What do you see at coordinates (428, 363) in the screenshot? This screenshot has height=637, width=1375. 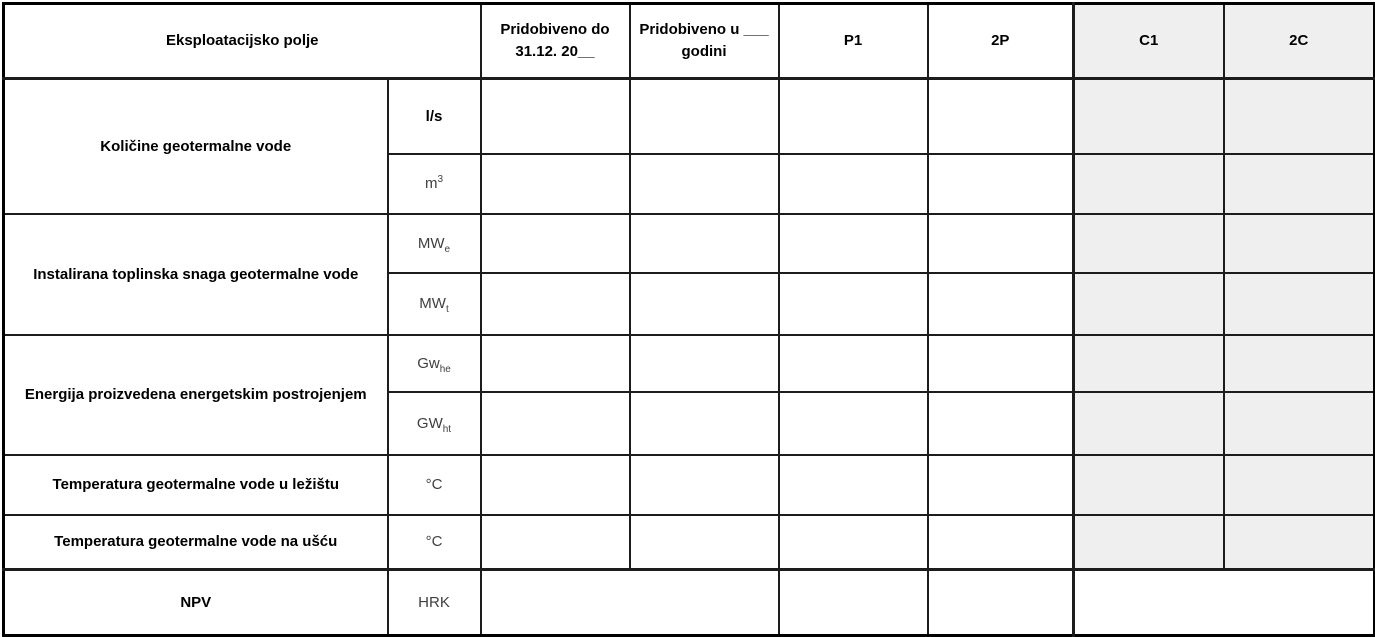 I see `unit-text: Gw` at bounding box center [428, 363].